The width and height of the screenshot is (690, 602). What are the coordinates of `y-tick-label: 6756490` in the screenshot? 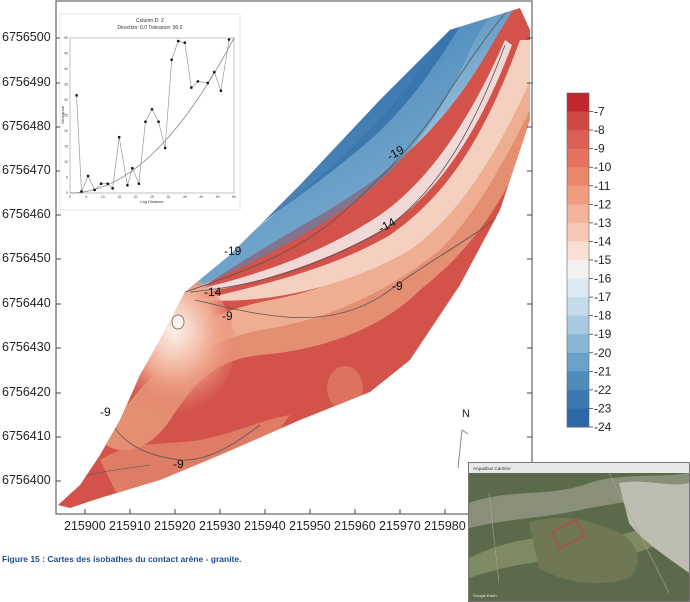 It's located at (26, 82).